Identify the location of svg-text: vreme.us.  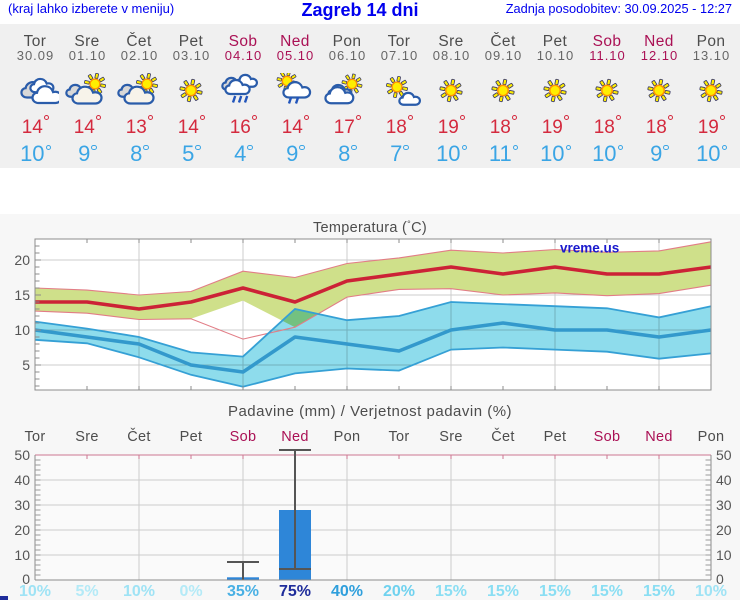
(589, 248).